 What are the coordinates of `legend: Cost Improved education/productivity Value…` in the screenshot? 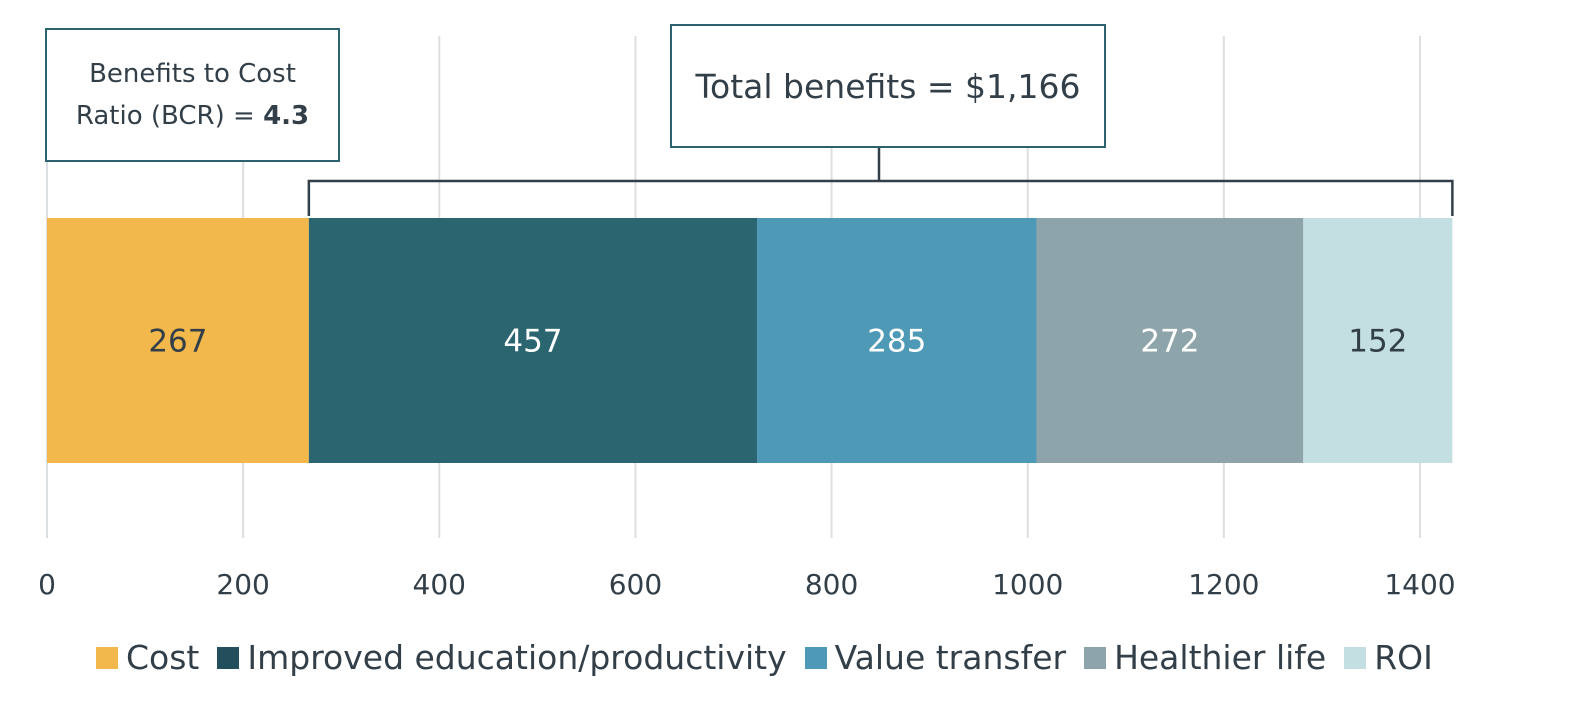 It's located at (773, 657).